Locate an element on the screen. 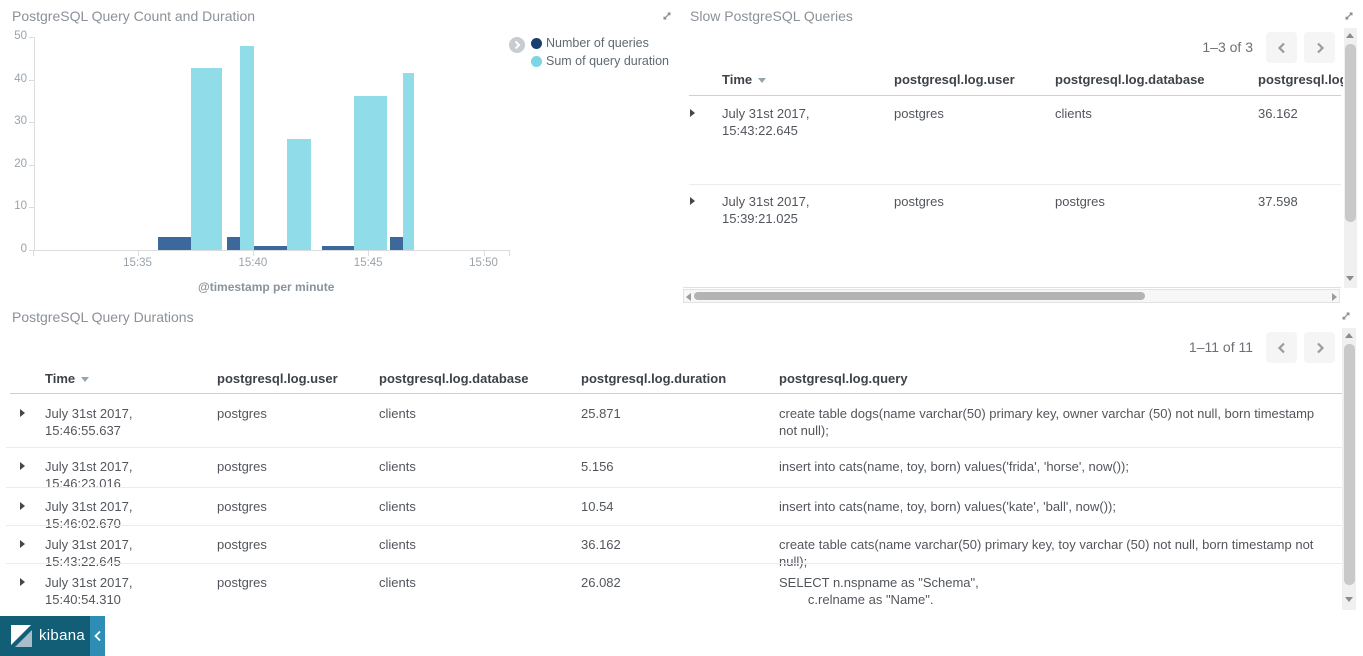 The width and height of the screenshot is (1363, 656). kibana-nav-bar: kibana is located at coordinates (52, 636).